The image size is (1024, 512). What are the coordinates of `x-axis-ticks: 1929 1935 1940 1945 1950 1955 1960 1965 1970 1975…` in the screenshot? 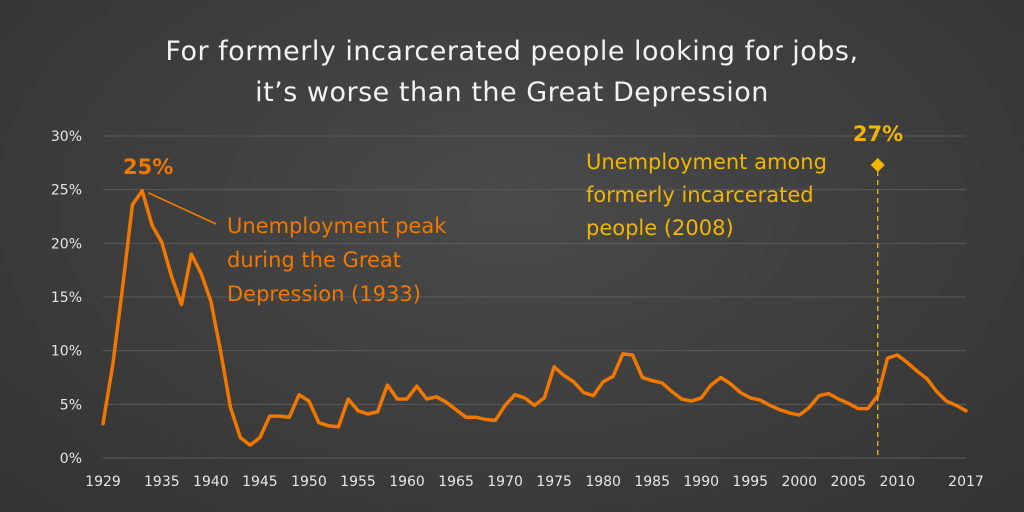 It's located at (534, 482).